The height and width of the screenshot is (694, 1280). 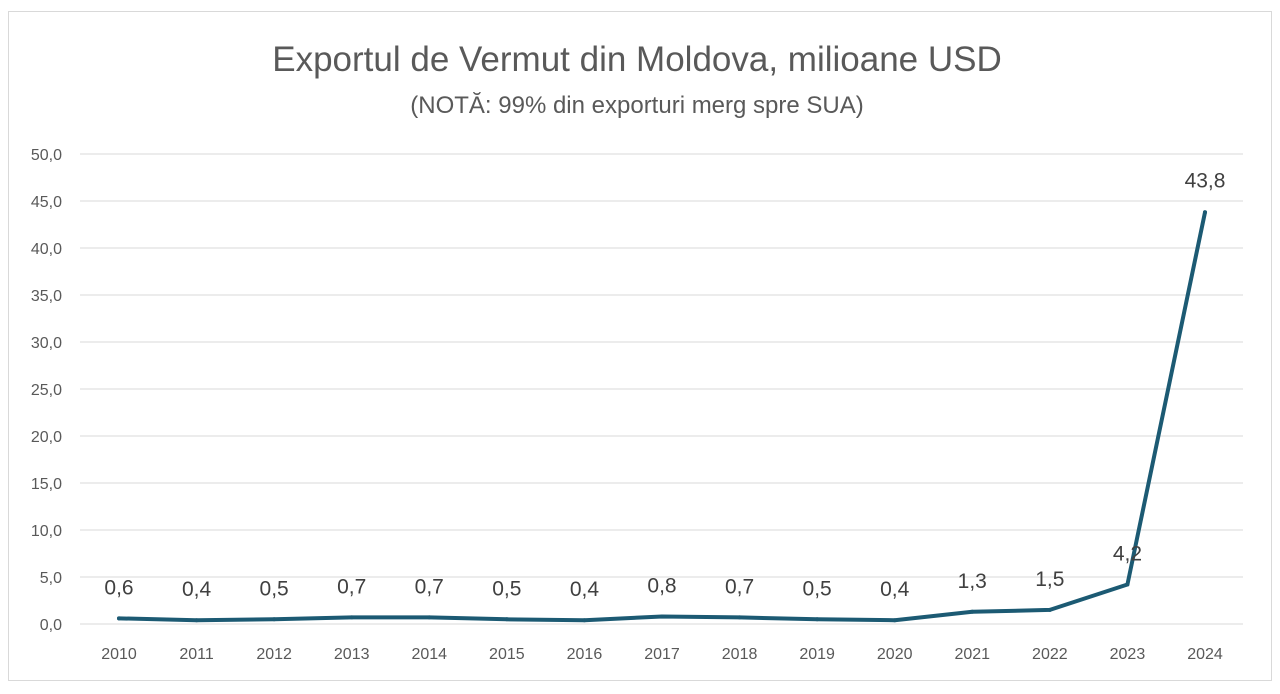 What do you see at coordinates (51, 625) in the screenshot?
I see `y-tick-label: 0,0` at bounding box center [51, 625].